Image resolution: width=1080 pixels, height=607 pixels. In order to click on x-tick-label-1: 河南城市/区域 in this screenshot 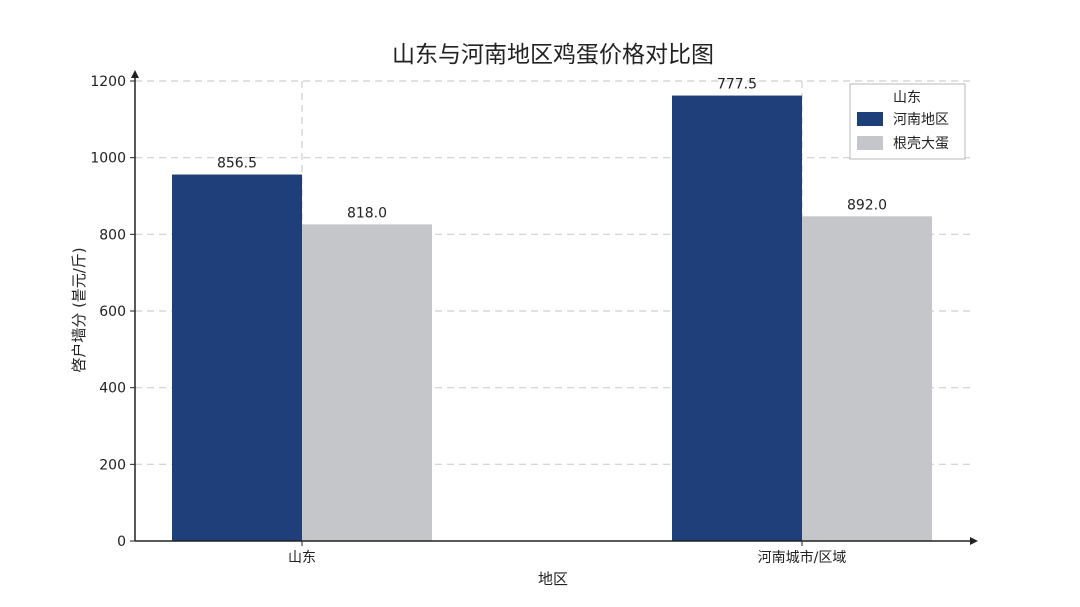, I will do `click(802, 557)`.